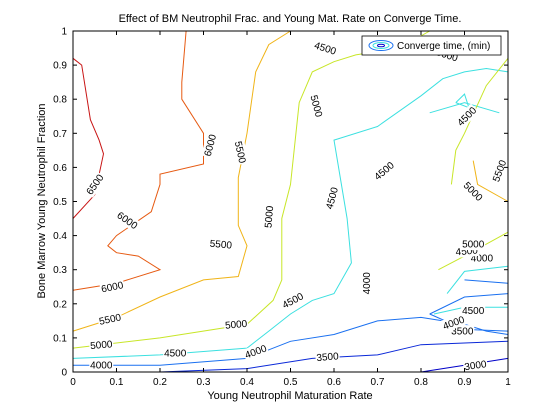  Describe the element at coordinates (60, 338) in the screenshot. I see `y-tick-label: 0.1` at that location.